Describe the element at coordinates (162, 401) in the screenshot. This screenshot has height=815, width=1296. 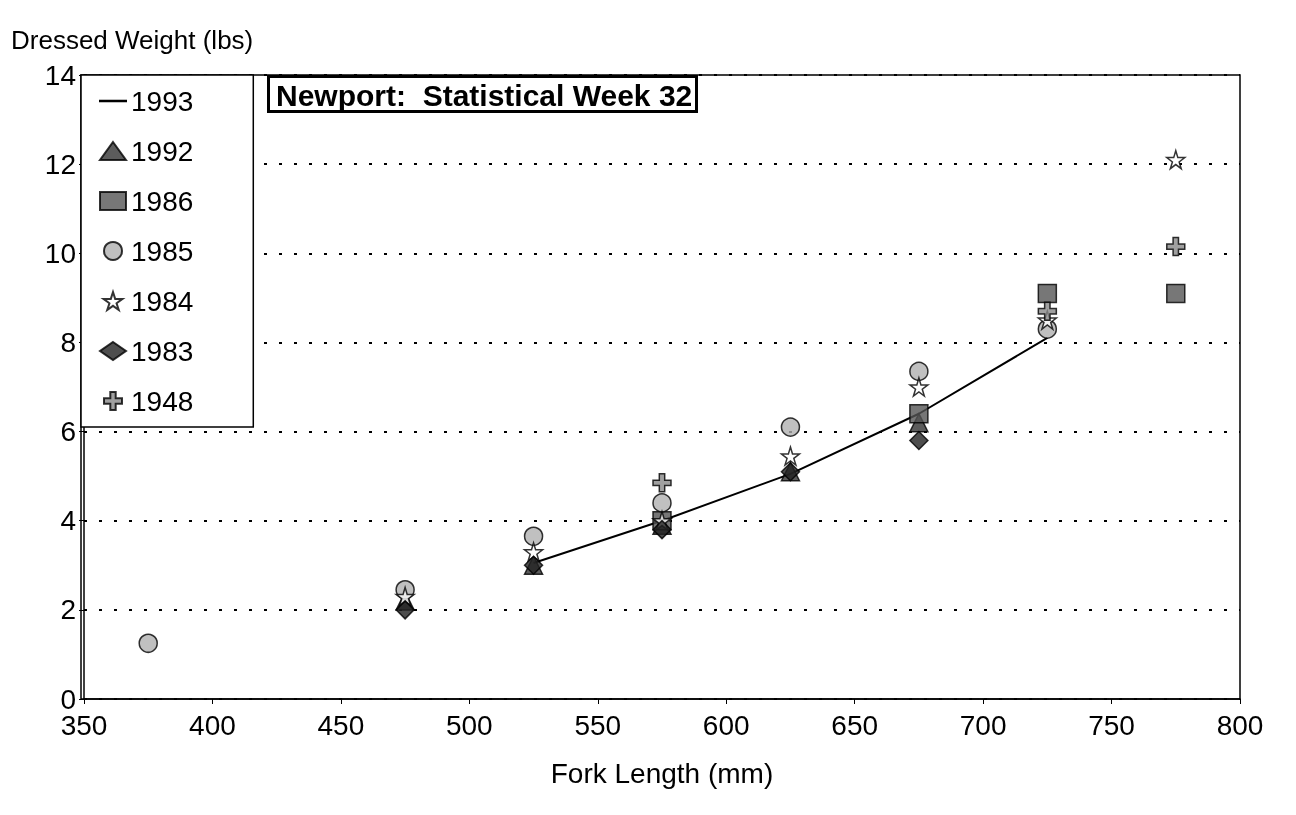
I see `legend-label: 1948` at that location.